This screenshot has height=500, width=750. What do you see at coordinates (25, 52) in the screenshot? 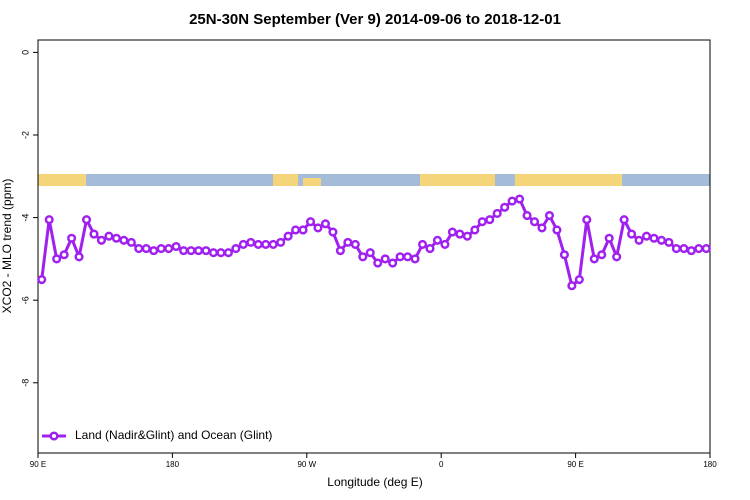
I see `y-tick-label: 0` at bounding box center [25, 52].